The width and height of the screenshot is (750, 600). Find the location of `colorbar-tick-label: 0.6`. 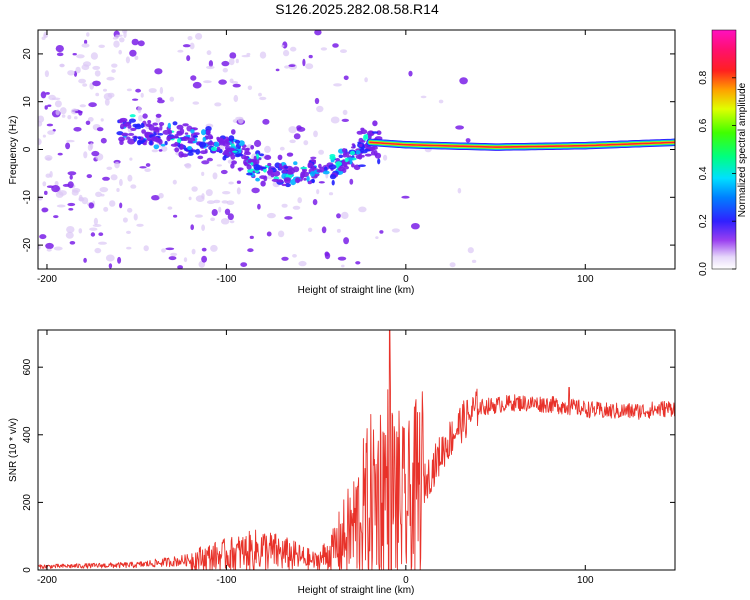

colorbar-tick-label: 0.6 is located at coordinates (703, 125).